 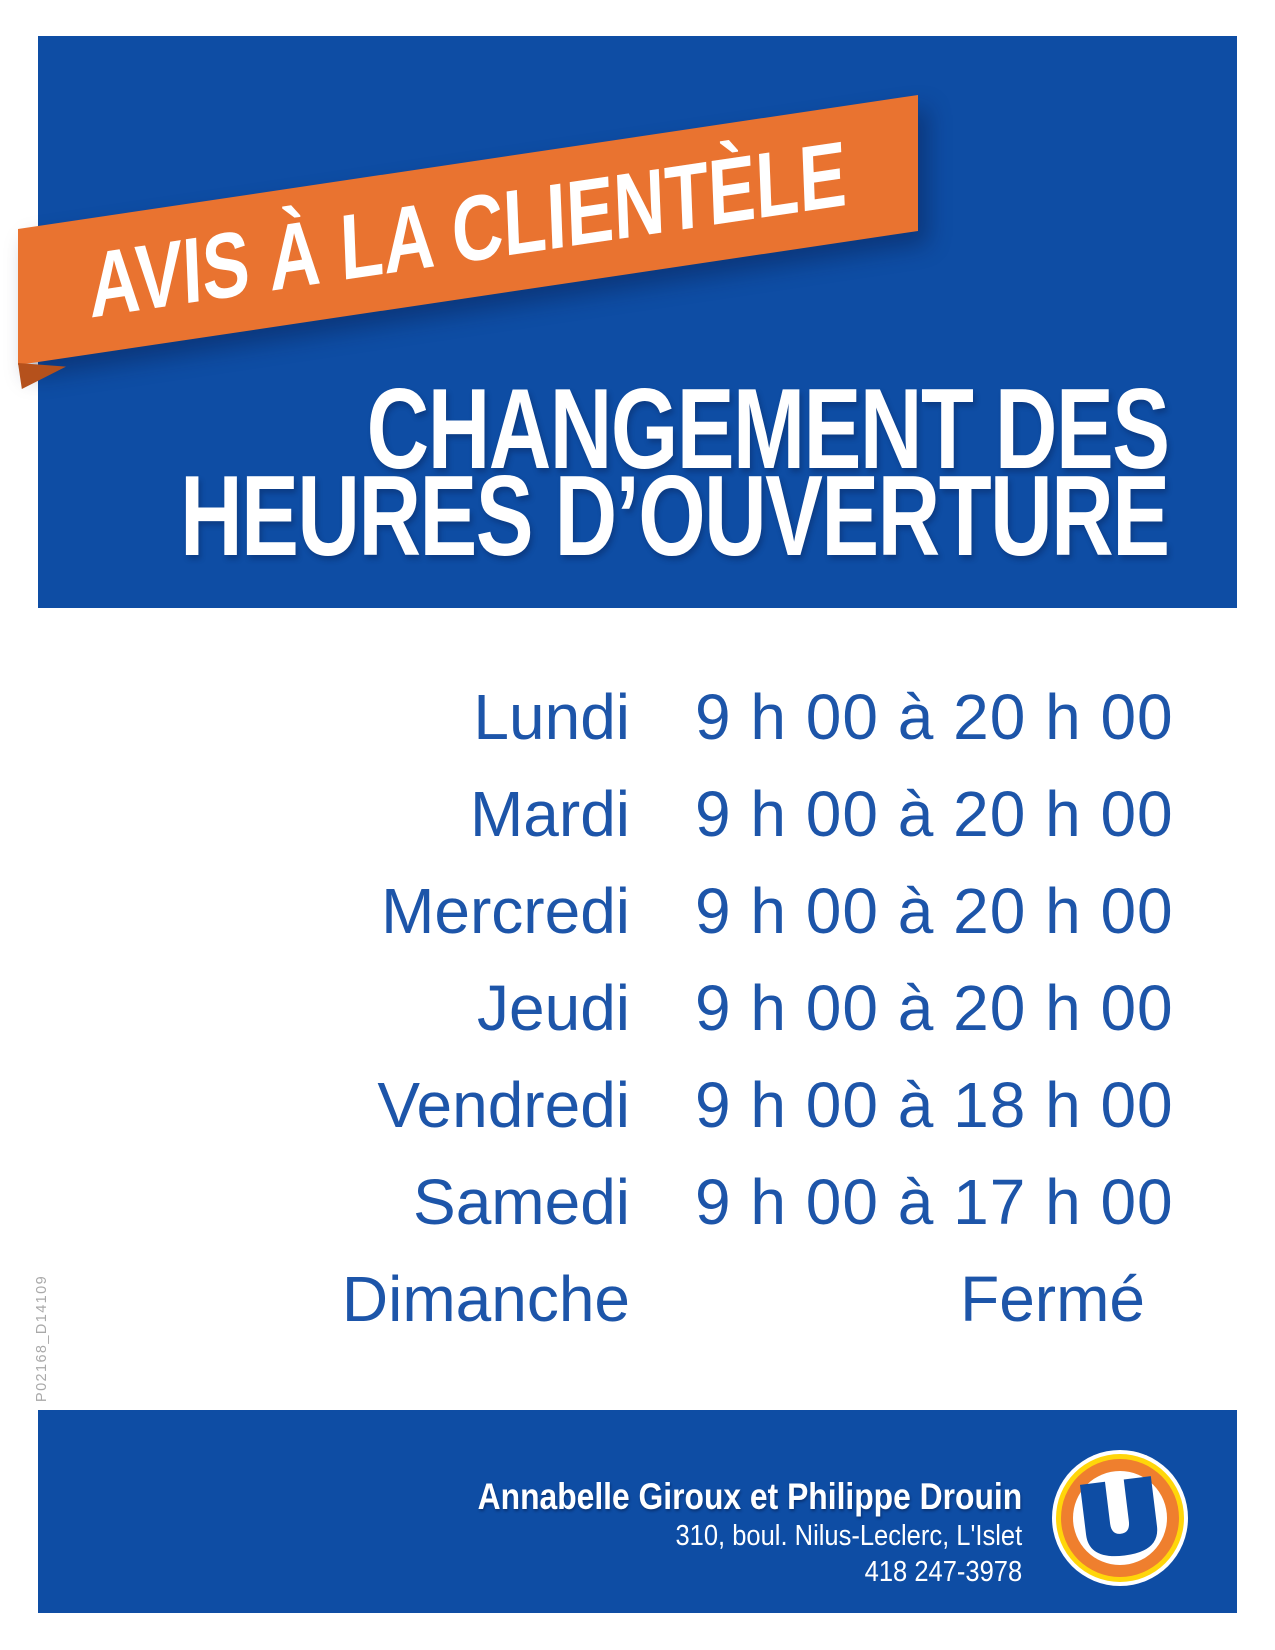 What do you see at coordinates (943, 1572) in the screenshot?
I see `store-phone: 418 247-3978` at bounding box center [943, 1572].